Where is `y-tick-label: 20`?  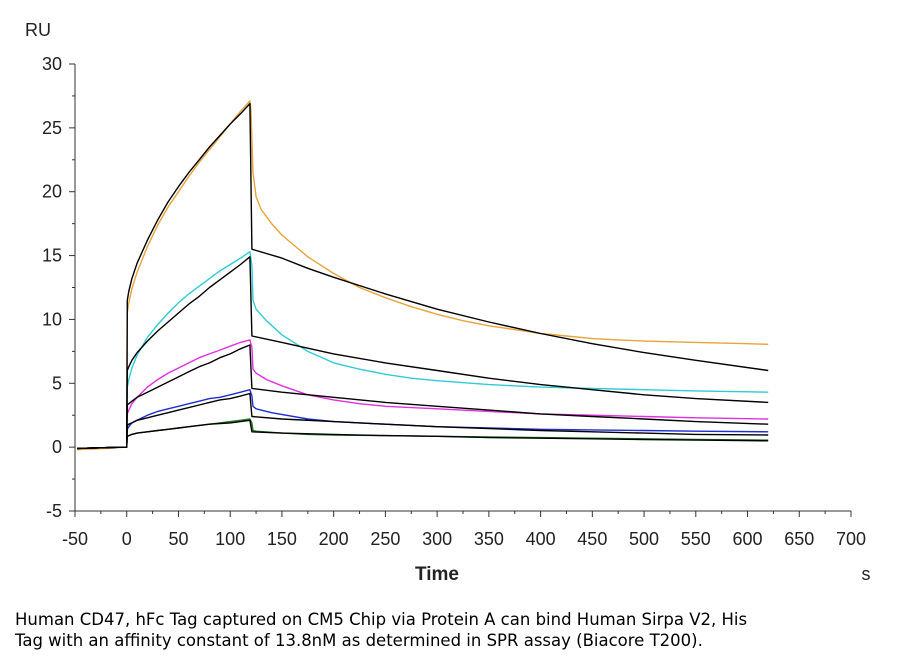
y-tick-label: 20 is located at coordinates (52, 192).